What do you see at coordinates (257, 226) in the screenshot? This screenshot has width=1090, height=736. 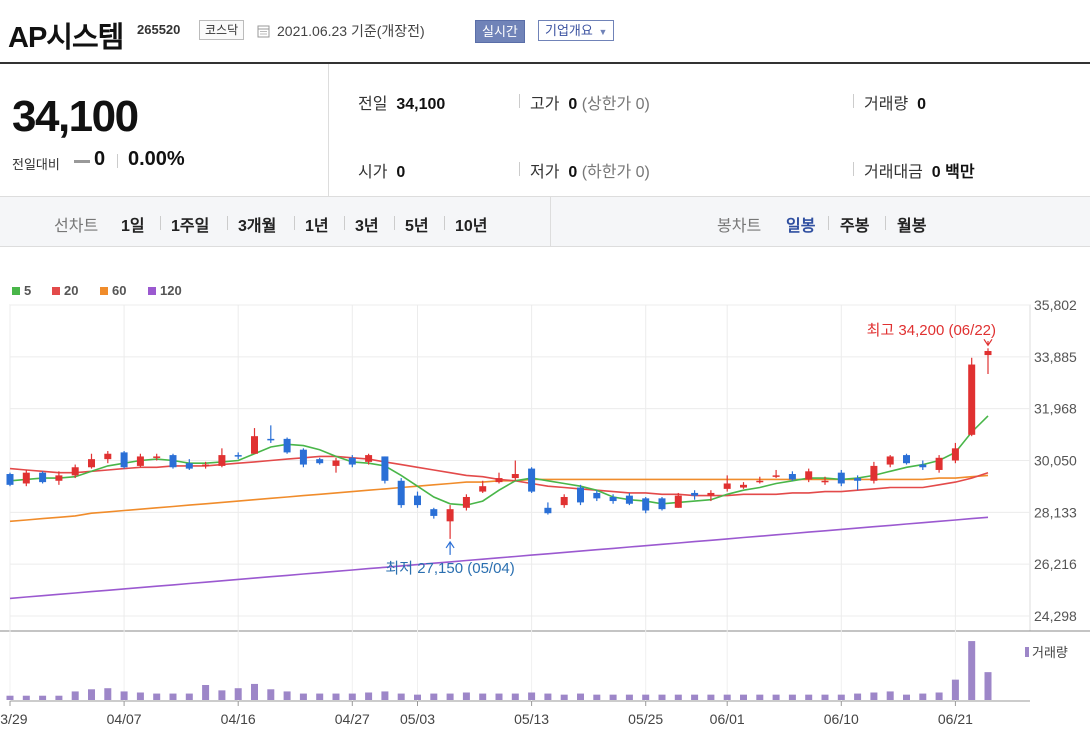 I see `period-3m: 3개월` at bounding box center [257, 226].